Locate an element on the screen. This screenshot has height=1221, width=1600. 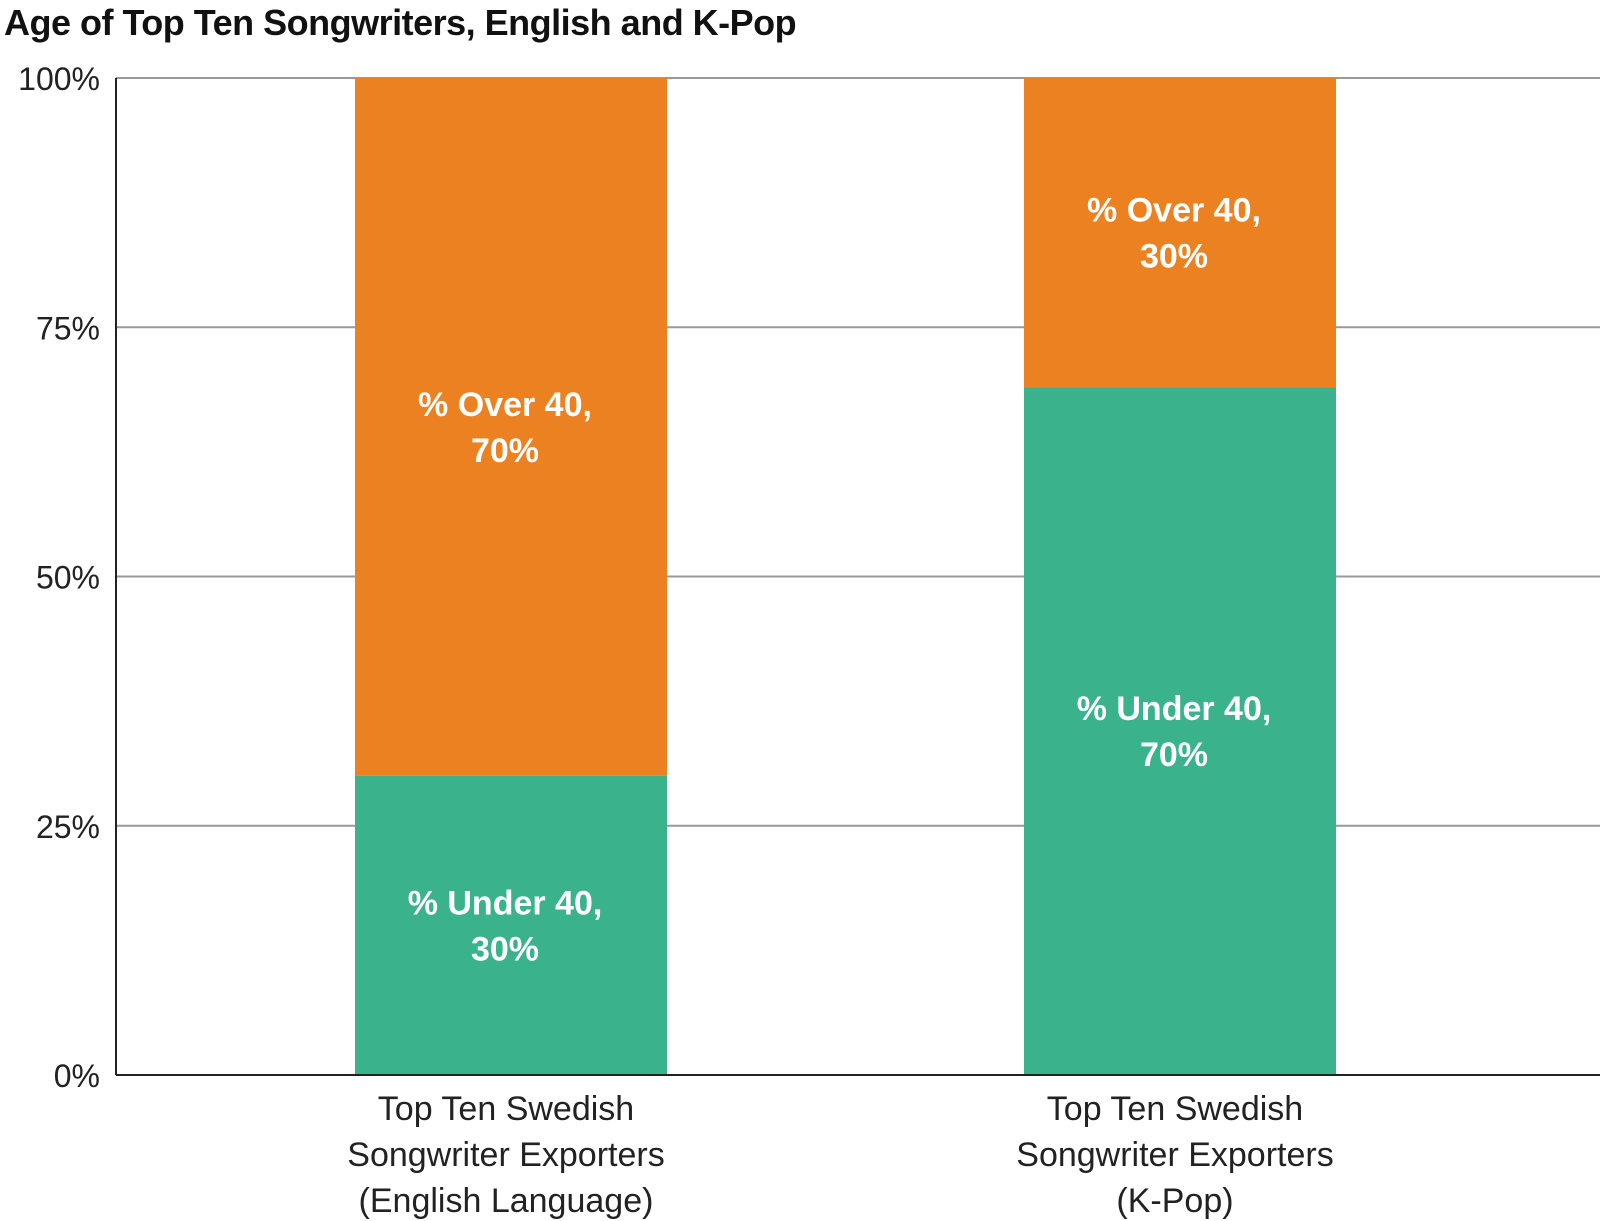
y-tick-label: 50% is located at coordinates (68, 578).